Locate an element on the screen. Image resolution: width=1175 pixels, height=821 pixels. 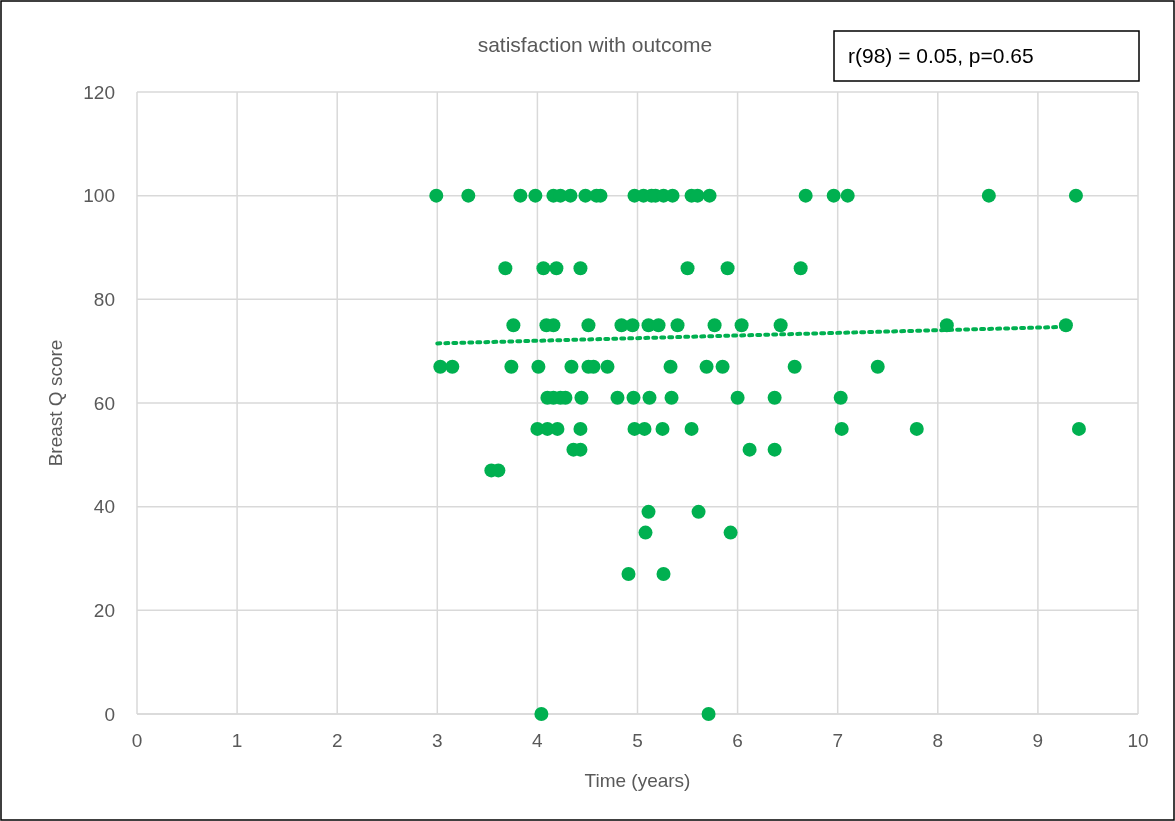
y-tick-label: 60 is located at coordinates (104, 403).